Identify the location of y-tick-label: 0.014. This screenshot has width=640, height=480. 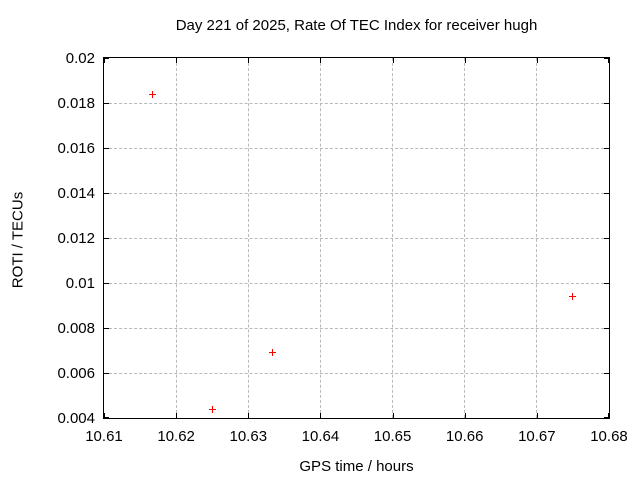
(76, 193).